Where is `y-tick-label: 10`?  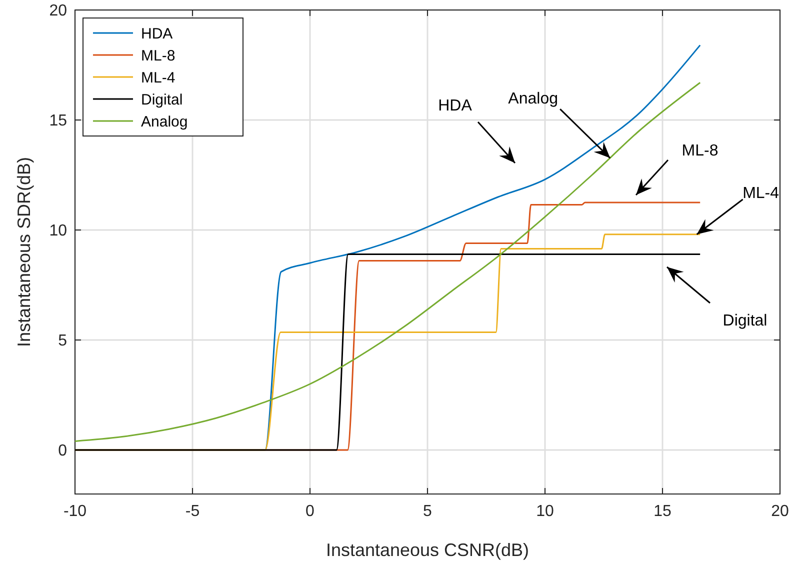 y-tick-label: 10 is located at coordinates (58, 231).